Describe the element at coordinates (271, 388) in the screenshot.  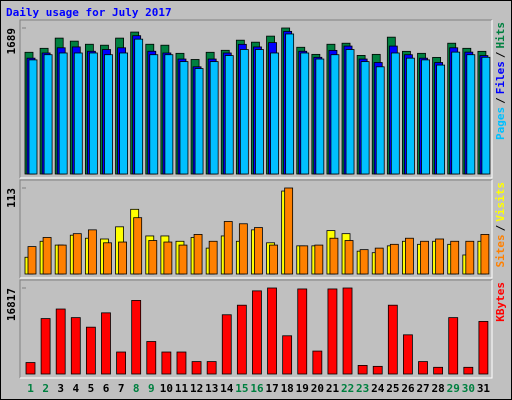
I see `x-tick-label: 17` at that location.